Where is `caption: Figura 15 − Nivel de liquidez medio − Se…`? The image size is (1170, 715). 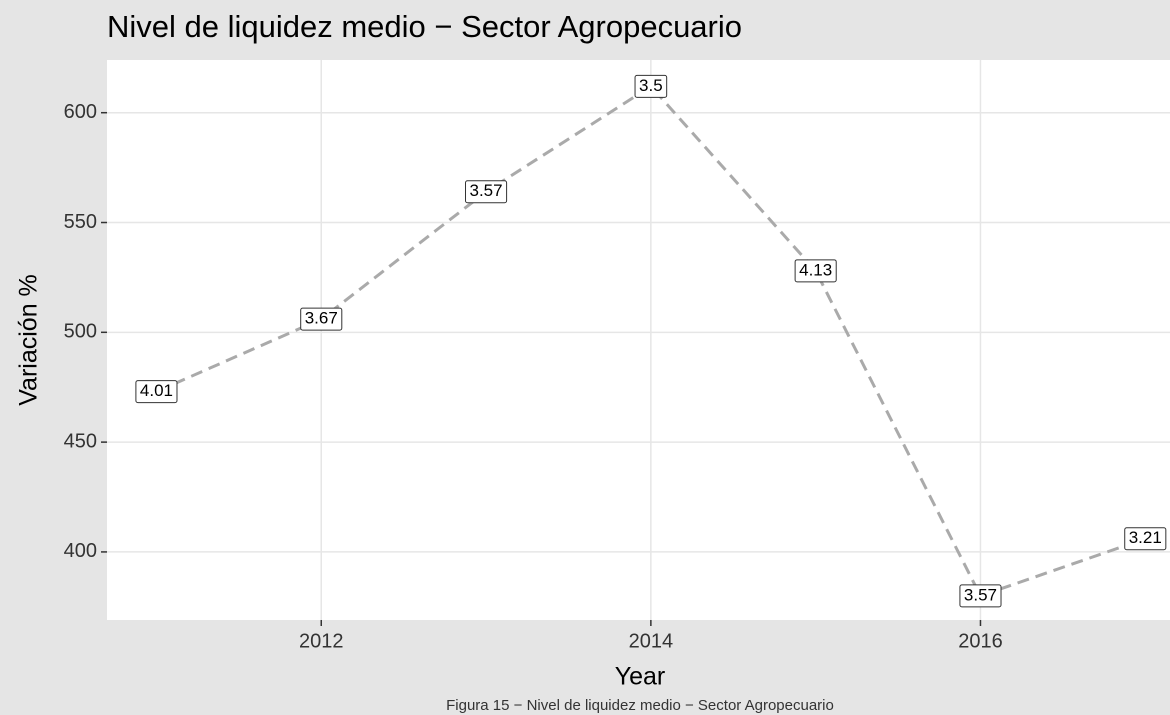 caption: Figura 15 − Nivel de liquidez medio − Se… is located at coordinates (640, 705).